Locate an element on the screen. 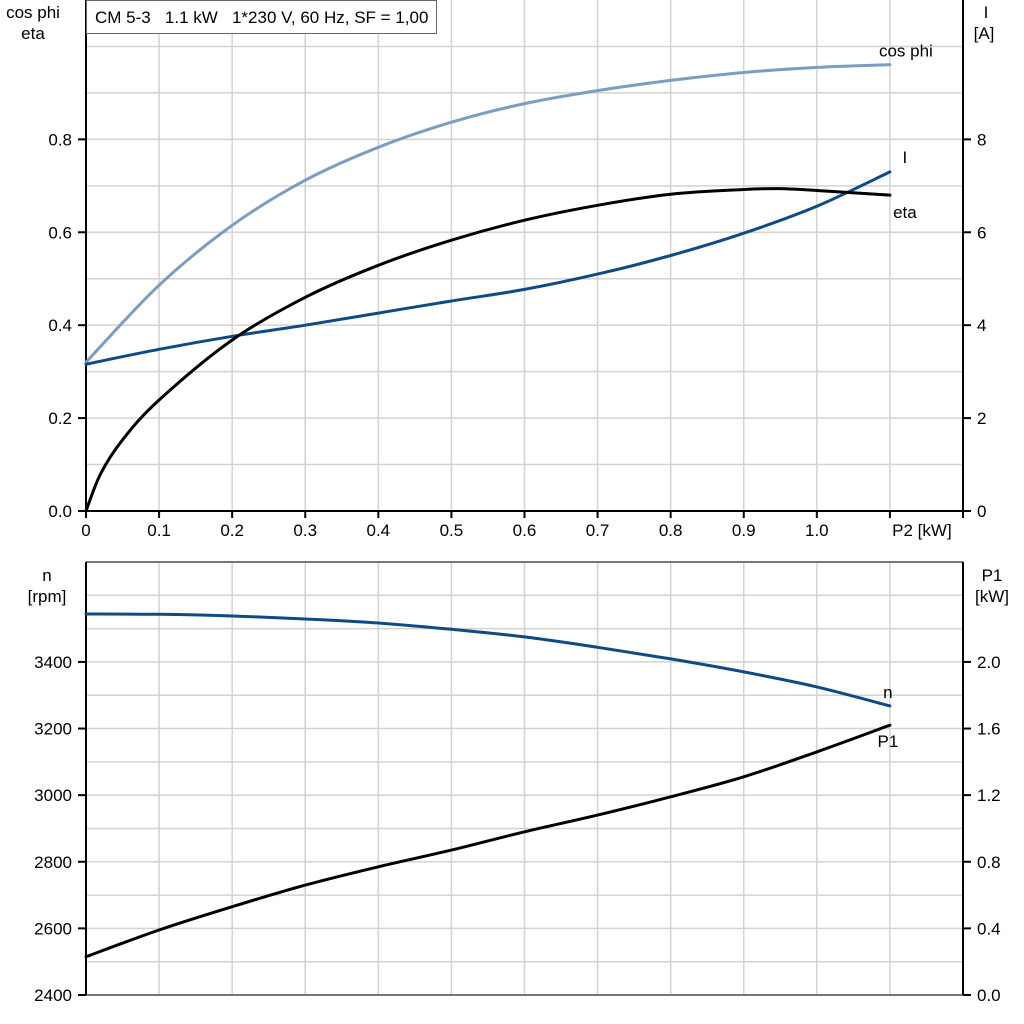 This screenshot has width=1024, height=1024. y-right-tick-label: 1.2 is located at coordinates (989, 795).